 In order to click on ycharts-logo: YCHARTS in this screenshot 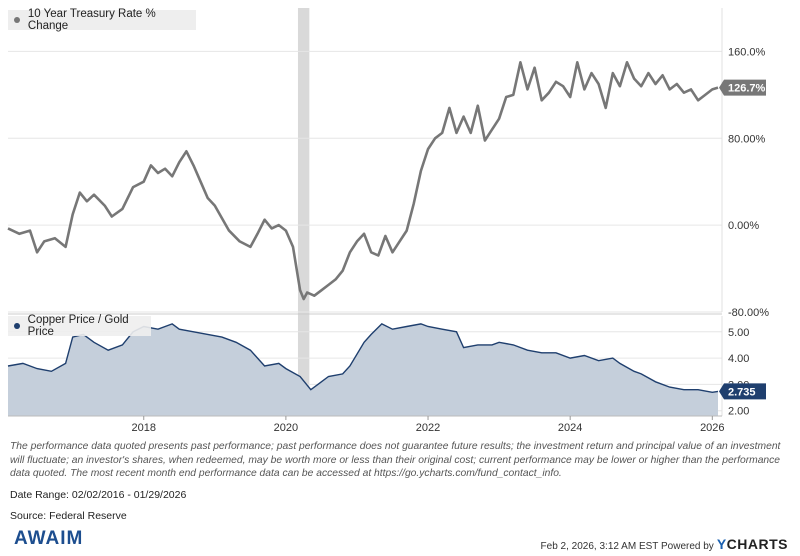, I will do `click(752, 544)`.